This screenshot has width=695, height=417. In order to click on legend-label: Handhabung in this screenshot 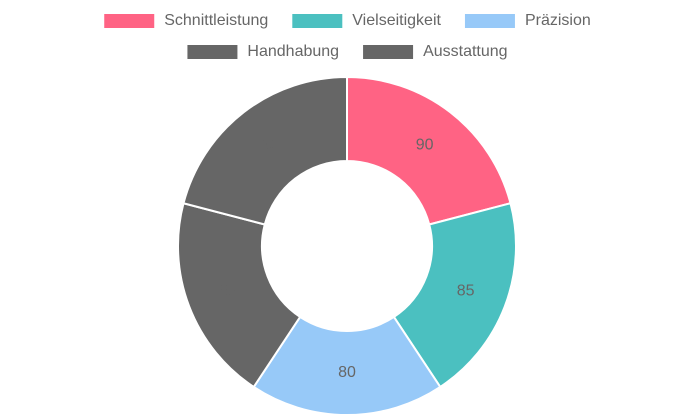, I will do `click(293, 51)`.